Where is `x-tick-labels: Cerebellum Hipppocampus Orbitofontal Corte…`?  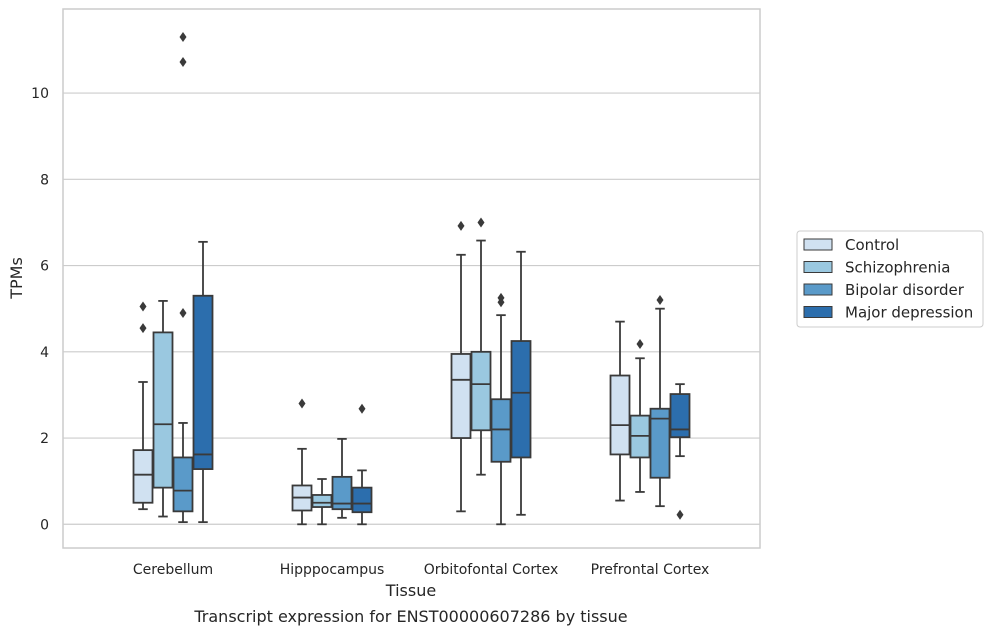
x-tick-labels: Cerebellum Hipppocampus Orbitofontal Corte… is located at coordinates (421, 570).